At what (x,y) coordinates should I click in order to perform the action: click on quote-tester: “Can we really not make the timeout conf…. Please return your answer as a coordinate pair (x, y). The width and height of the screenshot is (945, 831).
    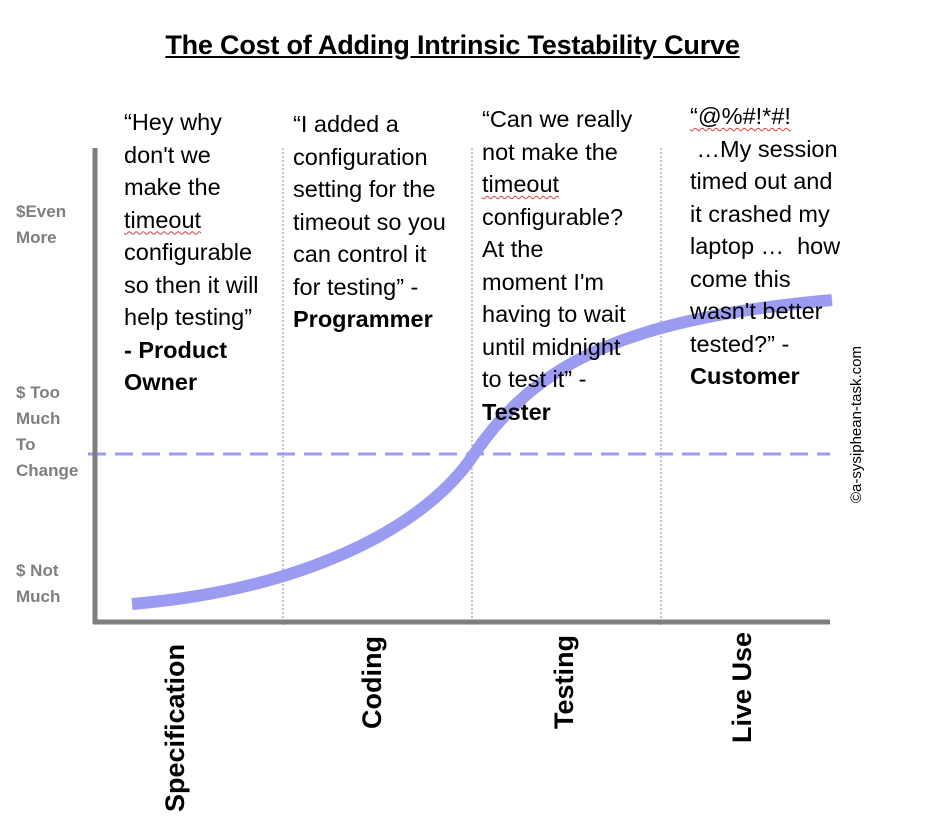
    Looking at the image, I should click on (557, 265).